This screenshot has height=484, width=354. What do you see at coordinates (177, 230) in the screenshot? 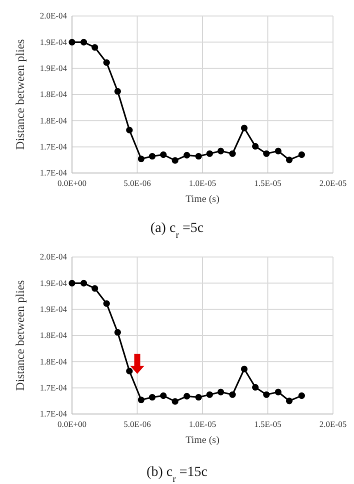
I see `text: (a) c$_{r}$ =5c` at bounding box center [177, 230].